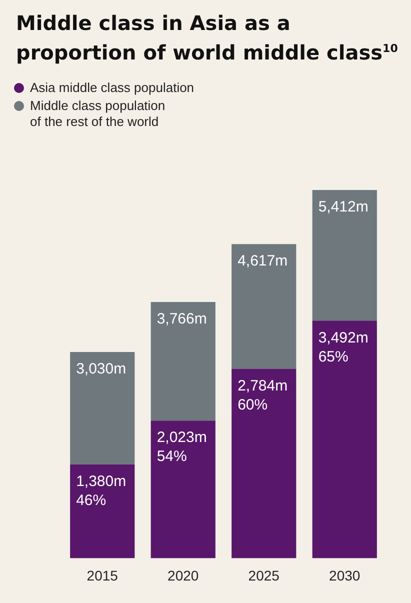 The height and width of the screenshot is (603, 411). Describe the element at coordinates (112, 88) in the screenshot. I see `legend-label: Asia middle class population` at that location.